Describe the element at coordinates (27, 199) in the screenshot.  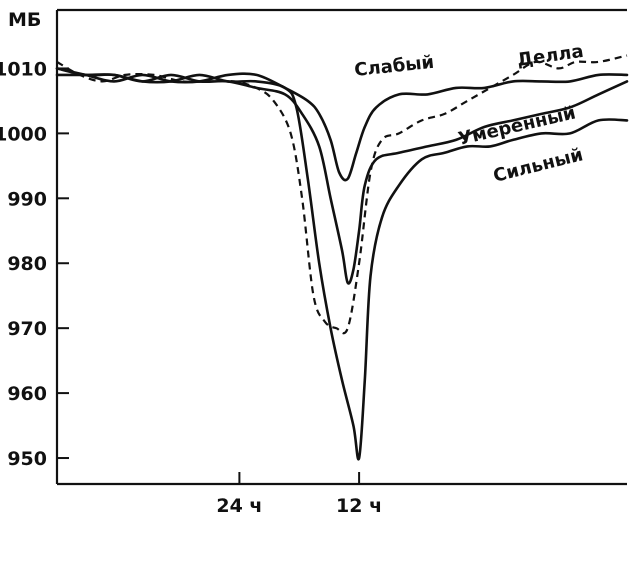
I see `y-tick-label: 990` at that location.